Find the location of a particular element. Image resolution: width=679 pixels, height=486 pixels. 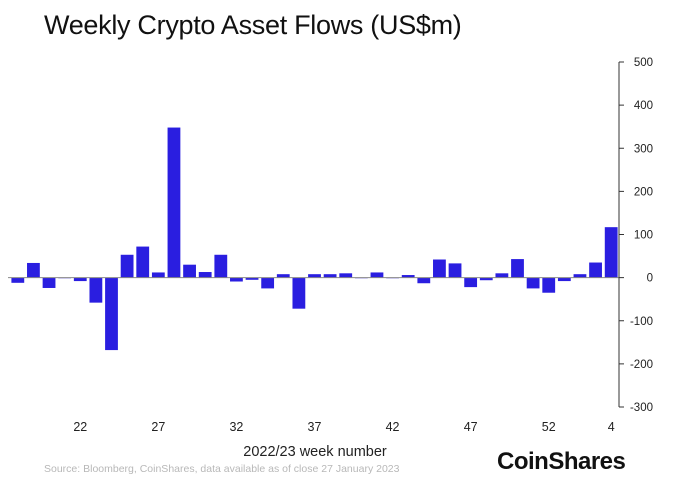

y-tick-label: 0 is located at coordinates (650, 279).